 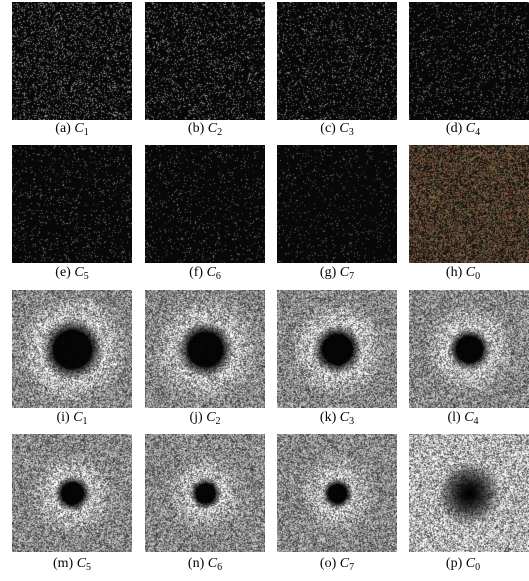 I want to click on caption-g: (g) C7, so click(x=337, y=273).